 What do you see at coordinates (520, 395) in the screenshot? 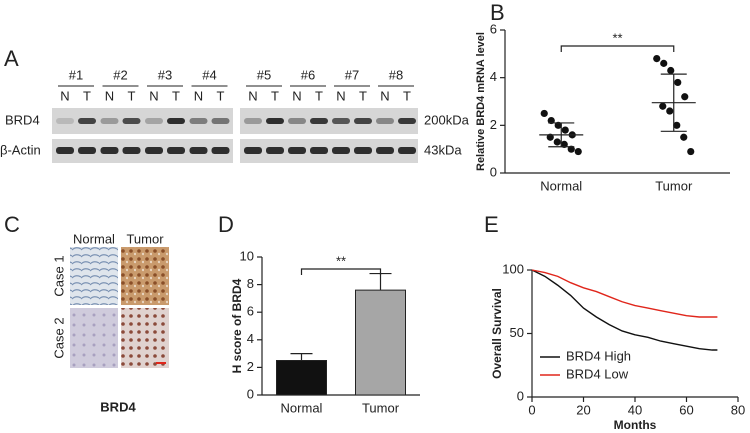
I see `y-tick-label: 0` at bounding box center [520, 395].